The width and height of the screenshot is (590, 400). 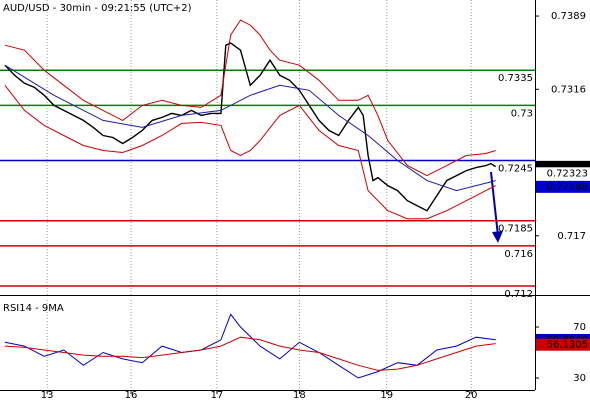 I want to click on y-tick-label: 70, so click(x=579, y=327).